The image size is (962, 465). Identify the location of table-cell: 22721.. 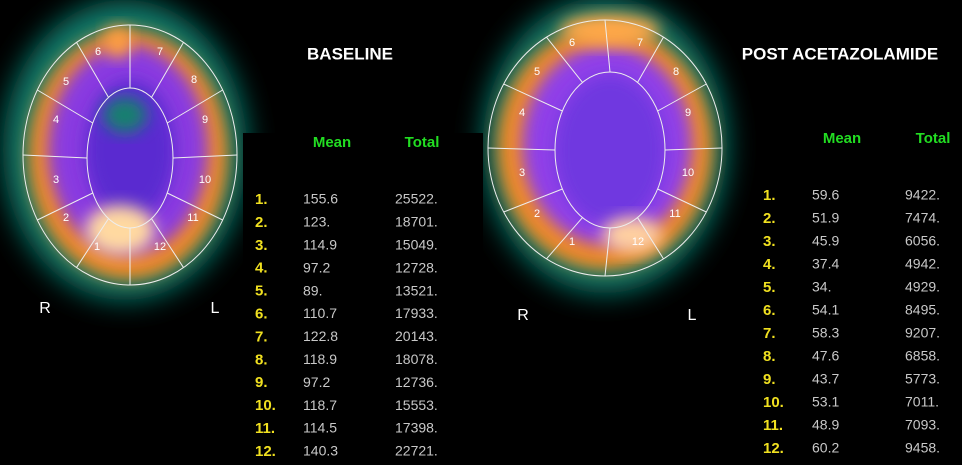
(416, 451).